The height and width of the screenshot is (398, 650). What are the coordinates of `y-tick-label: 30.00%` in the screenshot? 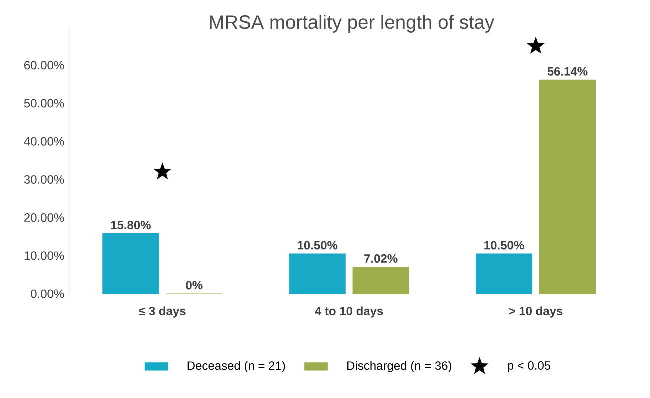 It's located at (44, 179).